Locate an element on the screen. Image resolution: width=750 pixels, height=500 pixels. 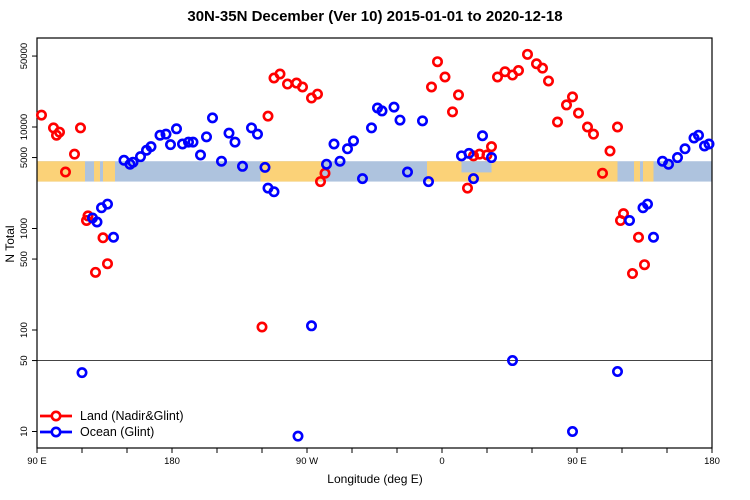
map-strip-mediterranean is located at coordinates (476, 167).